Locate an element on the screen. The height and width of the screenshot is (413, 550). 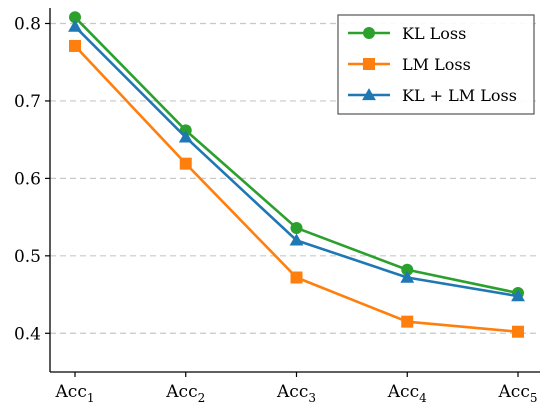
y-tick-label: 0.8 is located at coordinates (27, 24).